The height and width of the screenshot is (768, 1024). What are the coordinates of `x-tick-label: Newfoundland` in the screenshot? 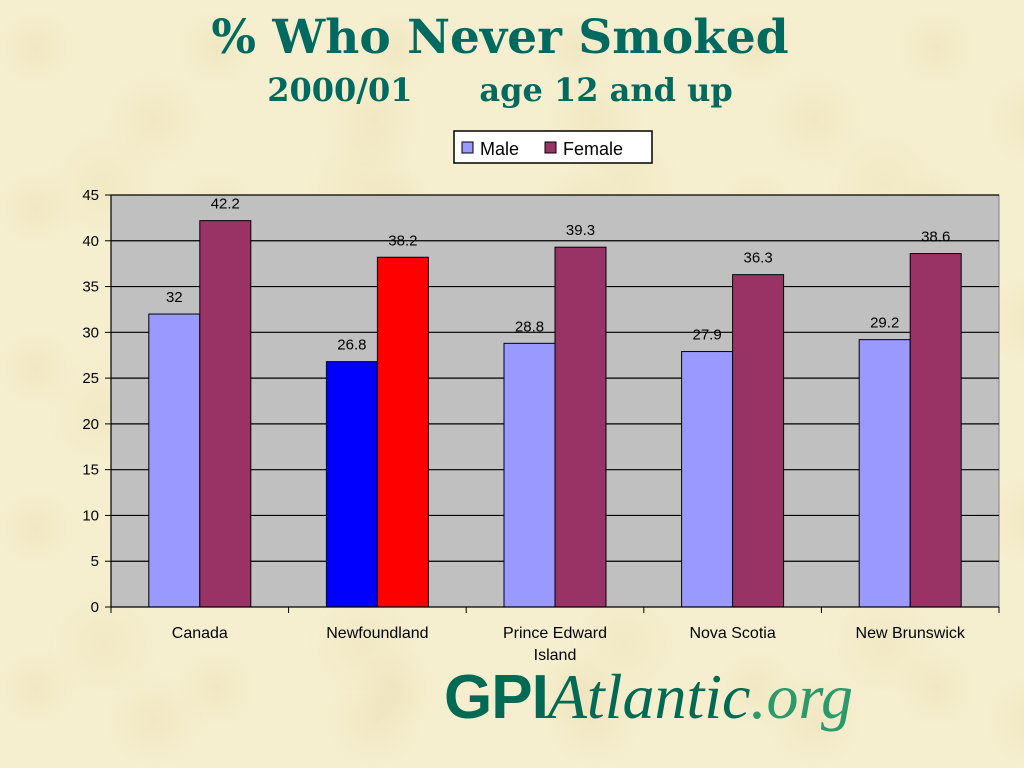 It's located at (377, 633).